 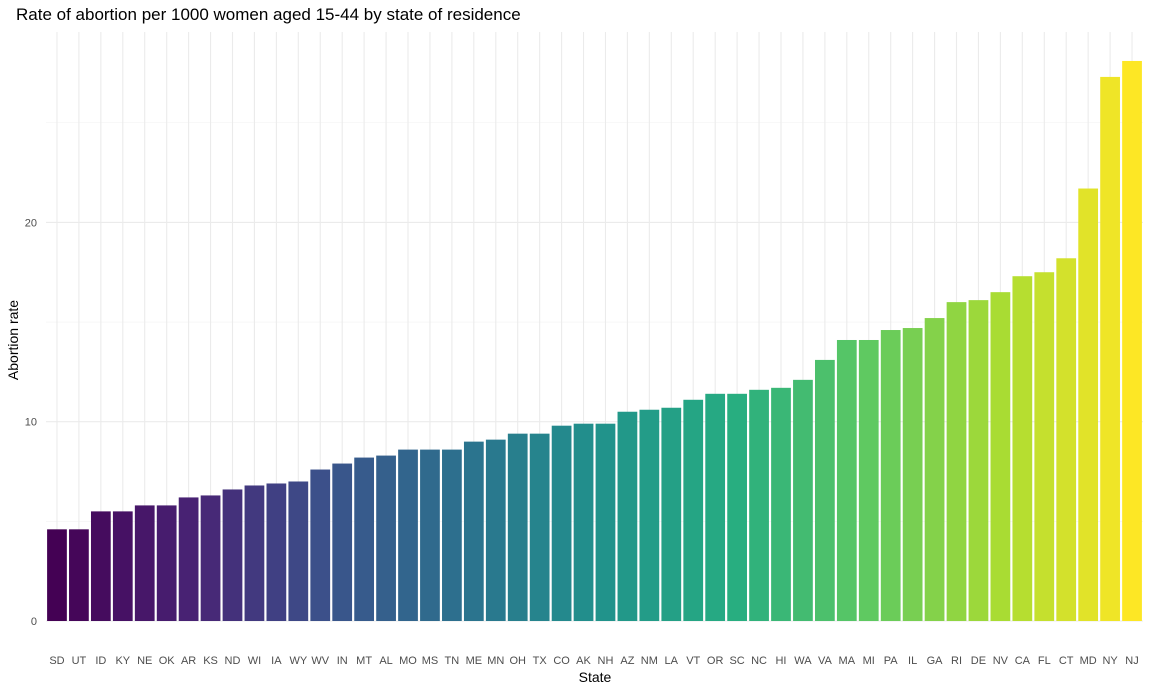 I want to click on y-tick-label: 20, so click(x=31, y=223).